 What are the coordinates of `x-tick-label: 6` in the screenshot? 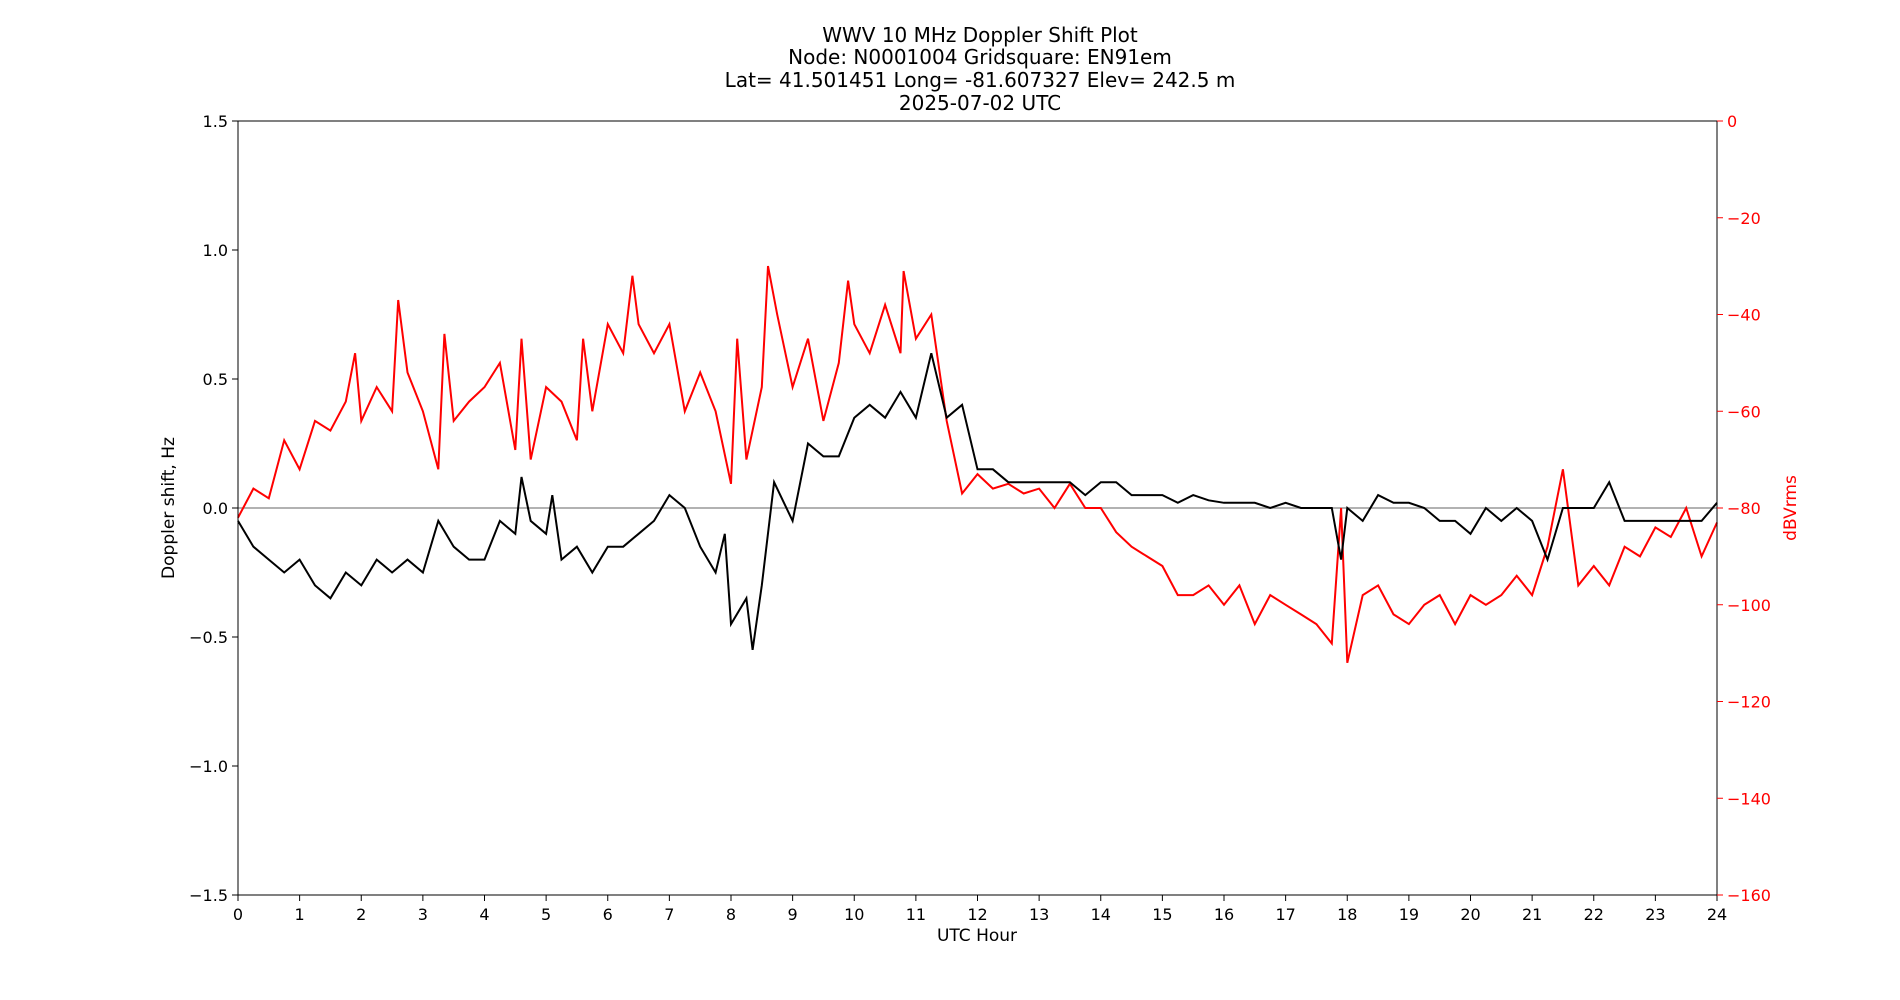 It's located at (608, 914).